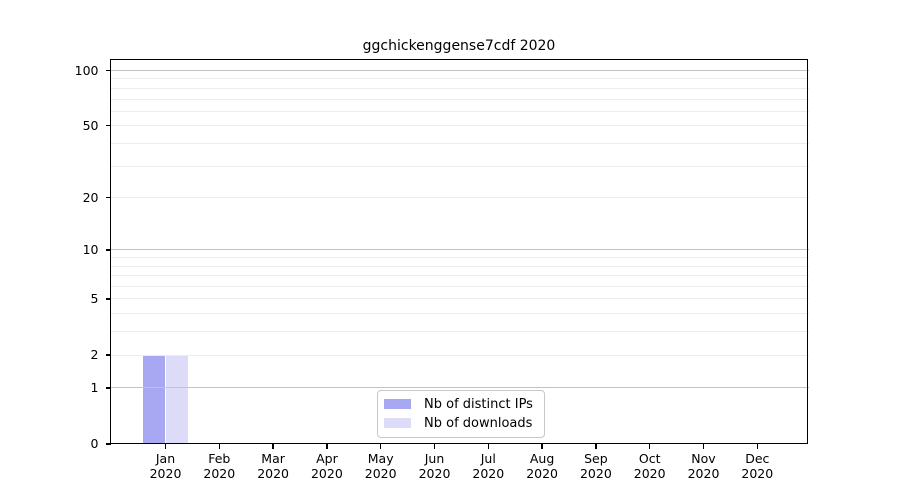  I want to click on chart-title: ggchickenggense7cdf 2020, so click(459, 46).